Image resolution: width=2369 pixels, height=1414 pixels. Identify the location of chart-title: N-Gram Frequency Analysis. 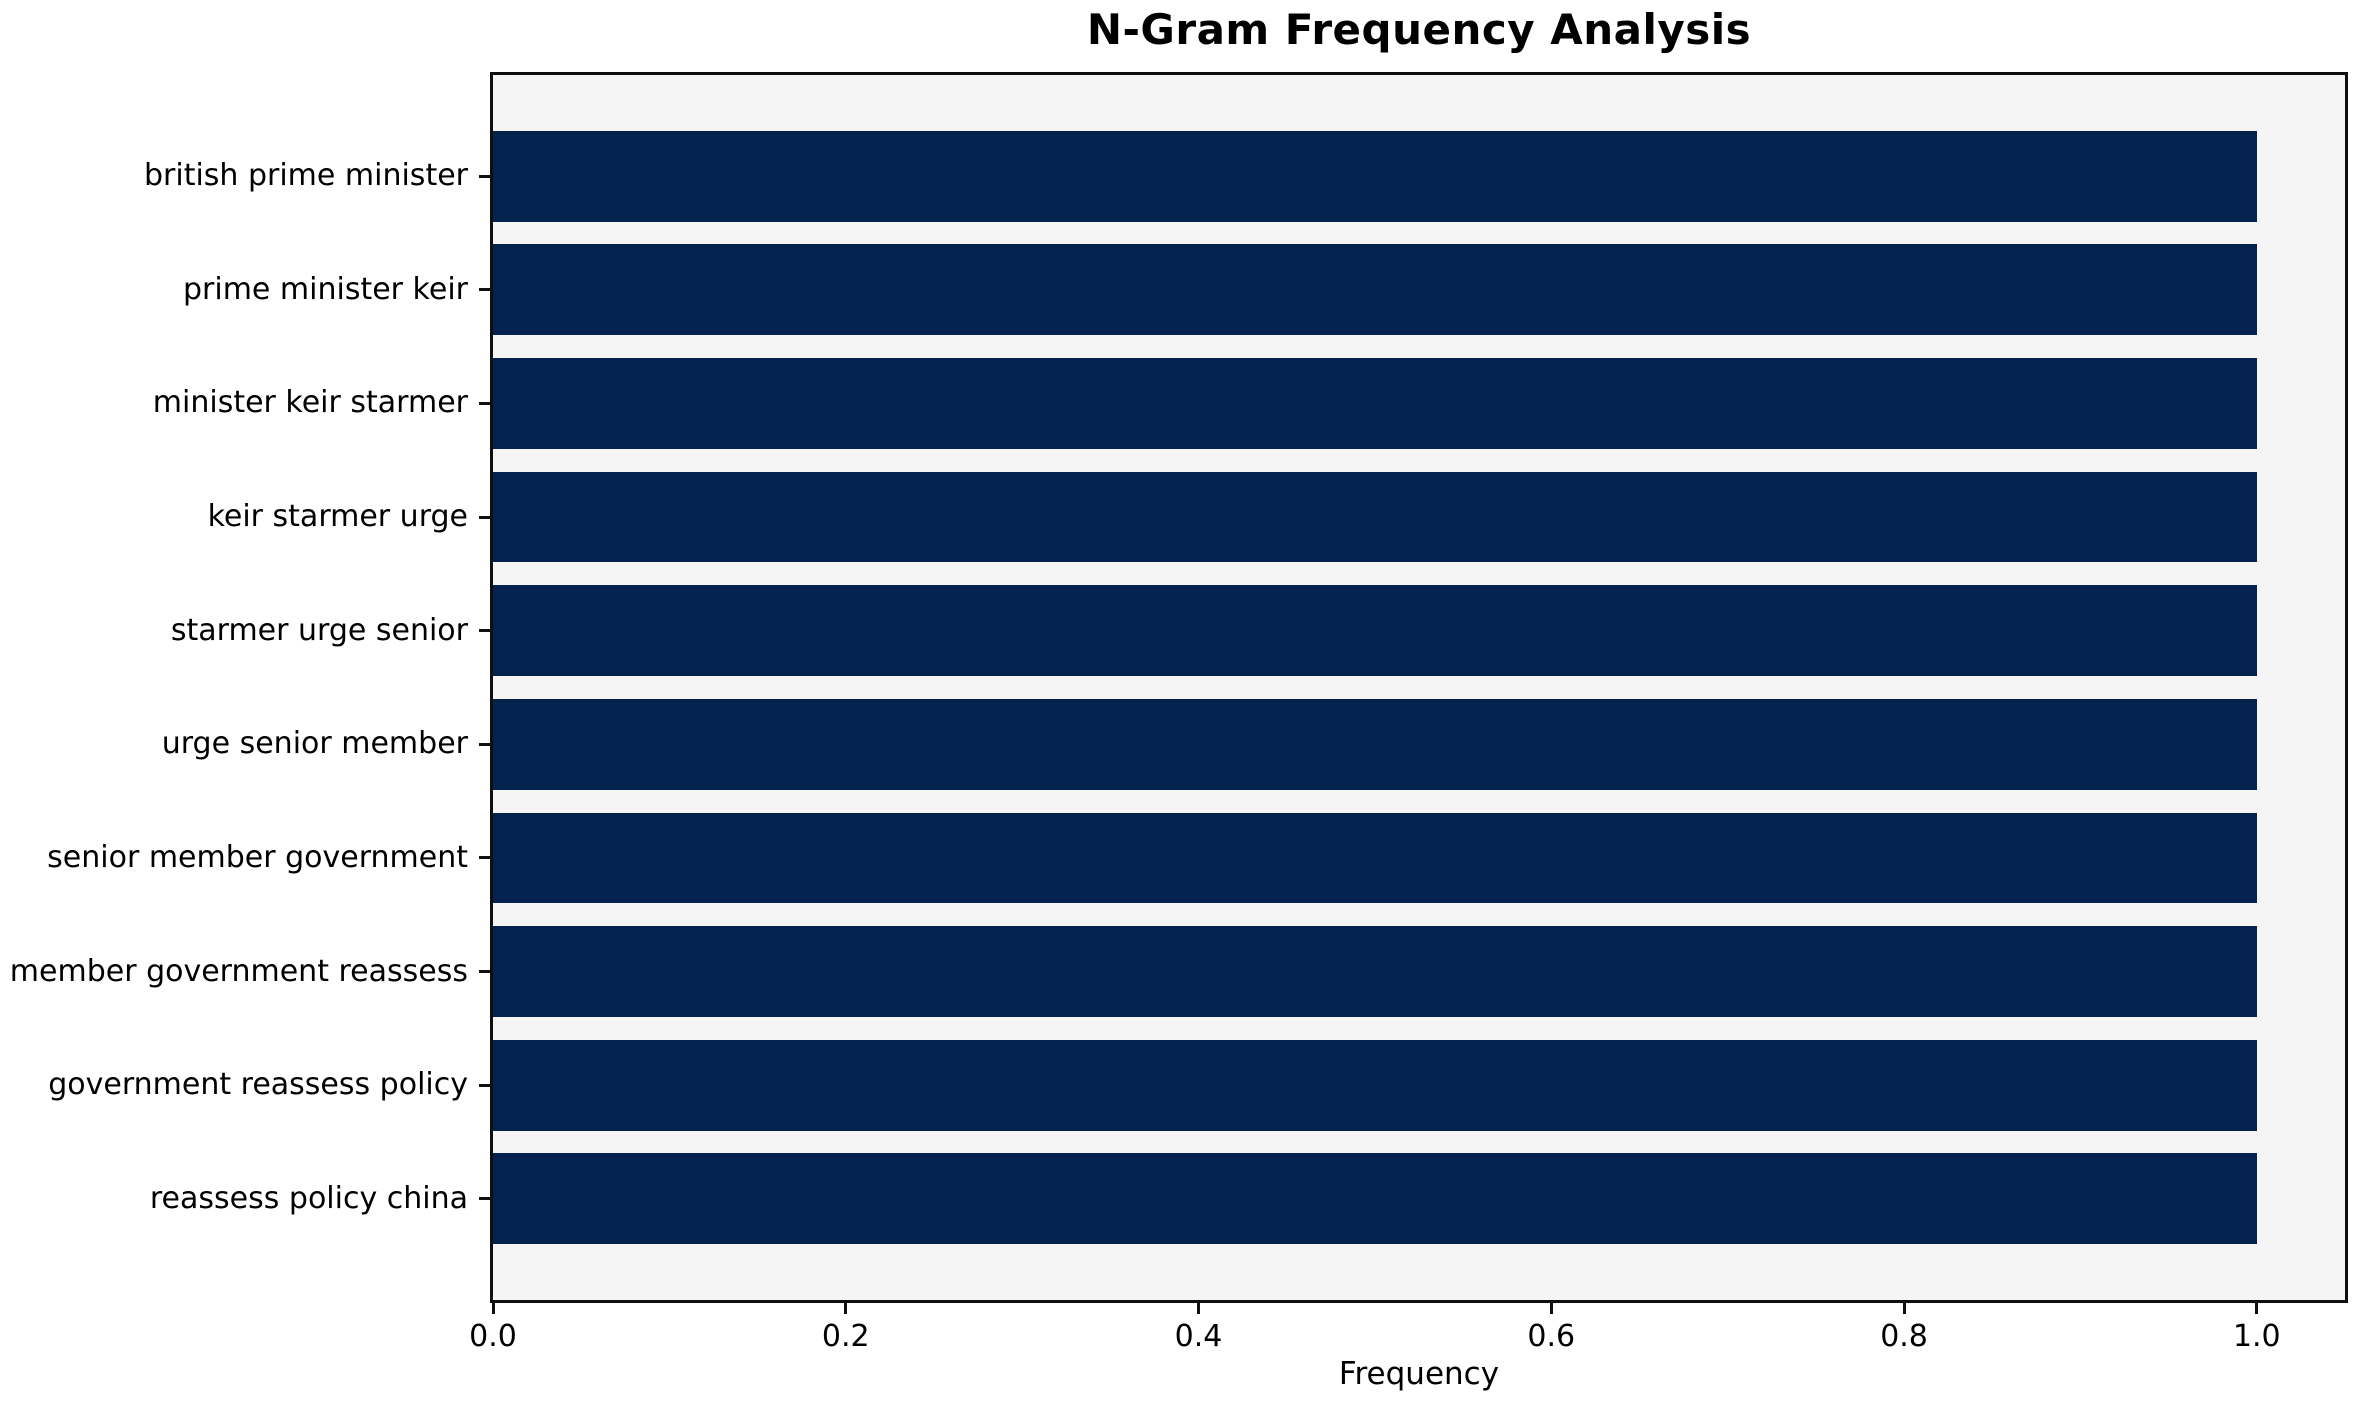
(1419, 29).